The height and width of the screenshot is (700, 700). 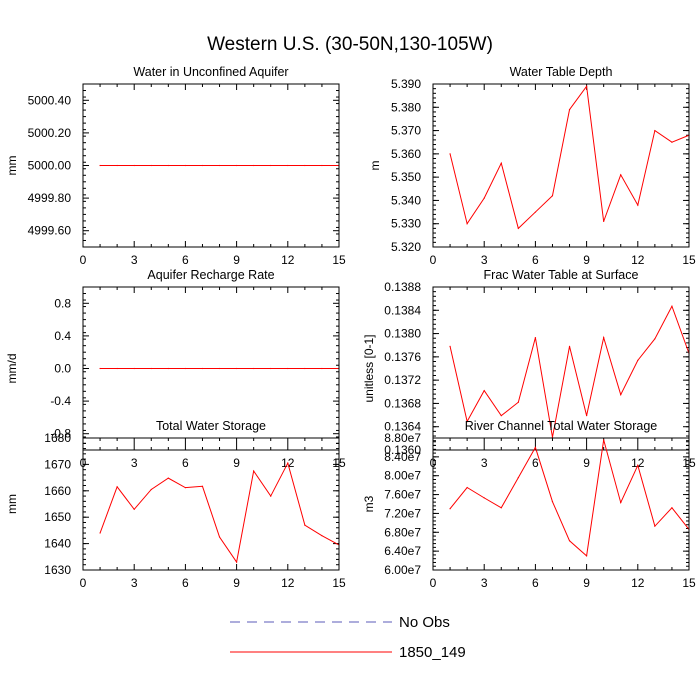 What do you see at coordinates (60, 434) in the screenshot?
I see `panel-aquifer-recharge-rate-ytick-label: -0.8` at bounding box center [60, 434].